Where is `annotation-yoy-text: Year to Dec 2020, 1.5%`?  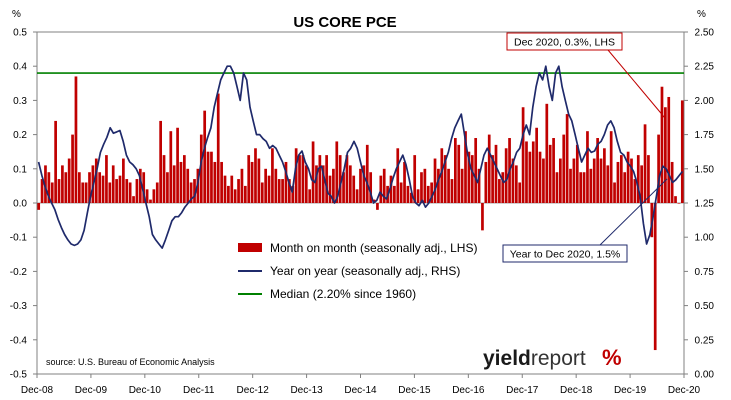
annotation-yoy-text: Year to Dec 2020, 1.5% is located at coordinates (565, 255).